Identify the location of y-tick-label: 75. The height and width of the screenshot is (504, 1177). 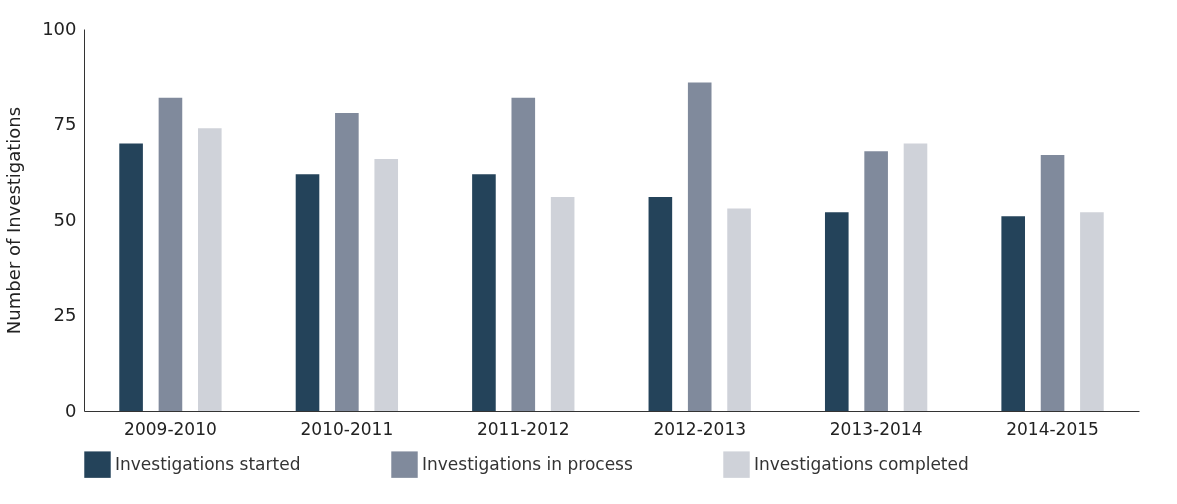
(65, 123).